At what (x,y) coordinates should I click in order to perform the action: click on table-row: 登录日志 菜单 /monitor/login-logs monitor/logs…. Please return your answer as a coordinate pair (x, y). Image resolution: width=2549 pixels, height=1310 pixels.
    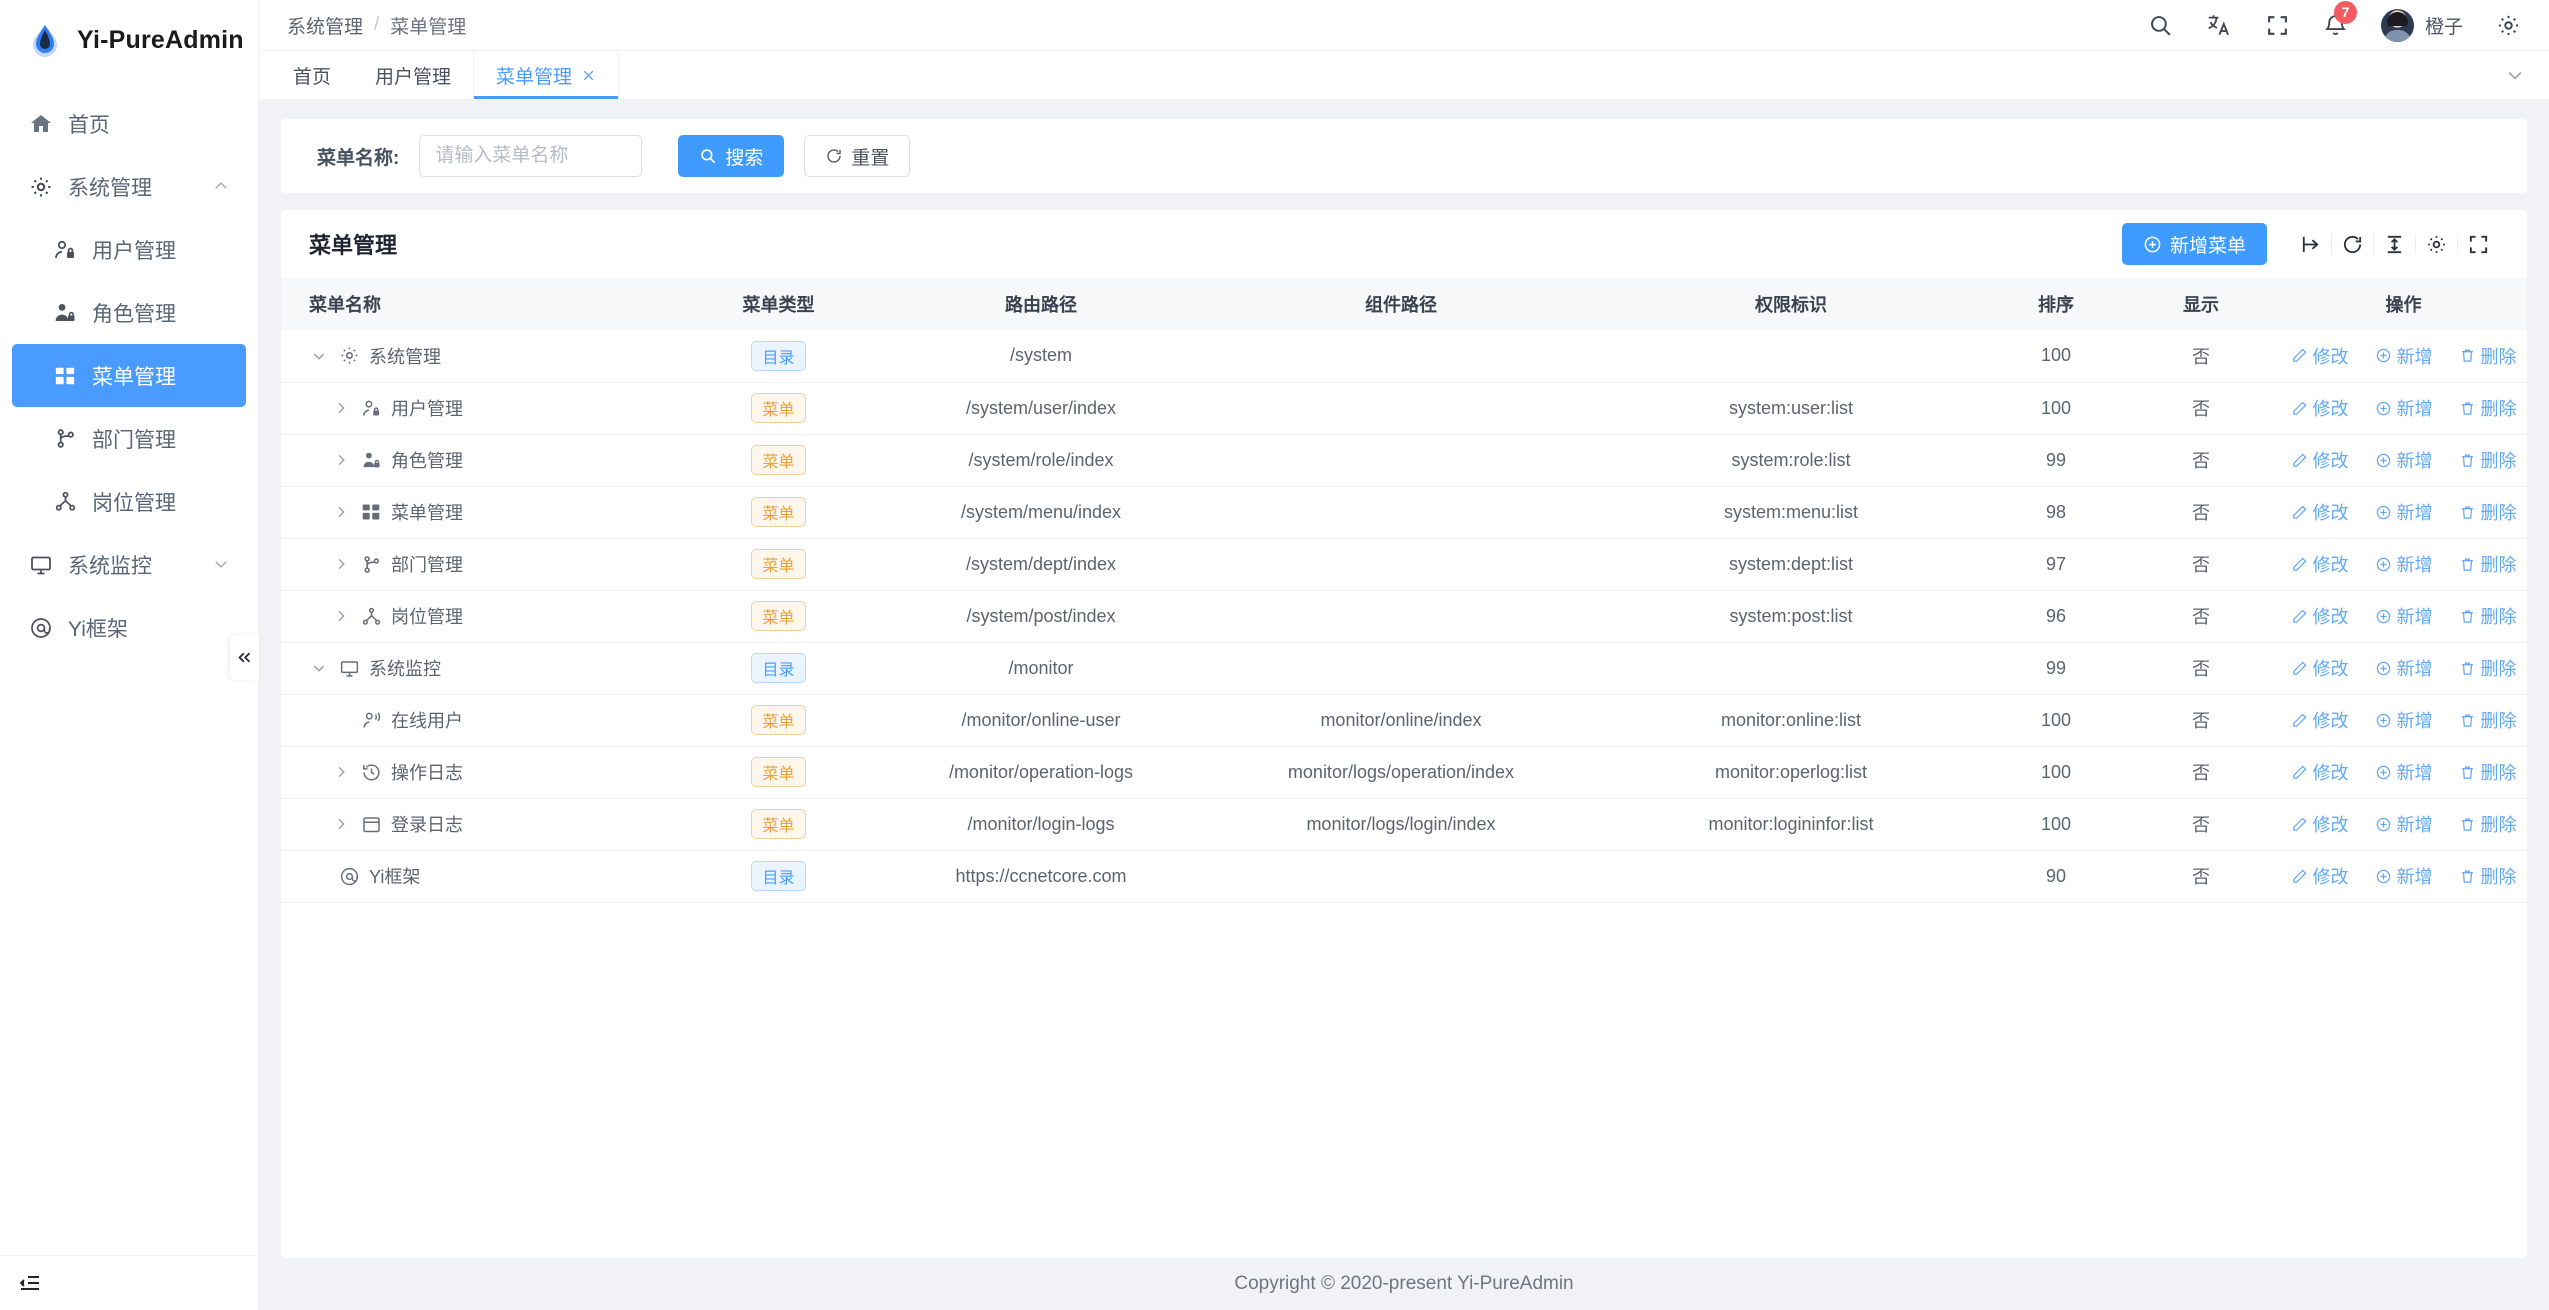
    Looking at the image, I should click on (1404, 824).